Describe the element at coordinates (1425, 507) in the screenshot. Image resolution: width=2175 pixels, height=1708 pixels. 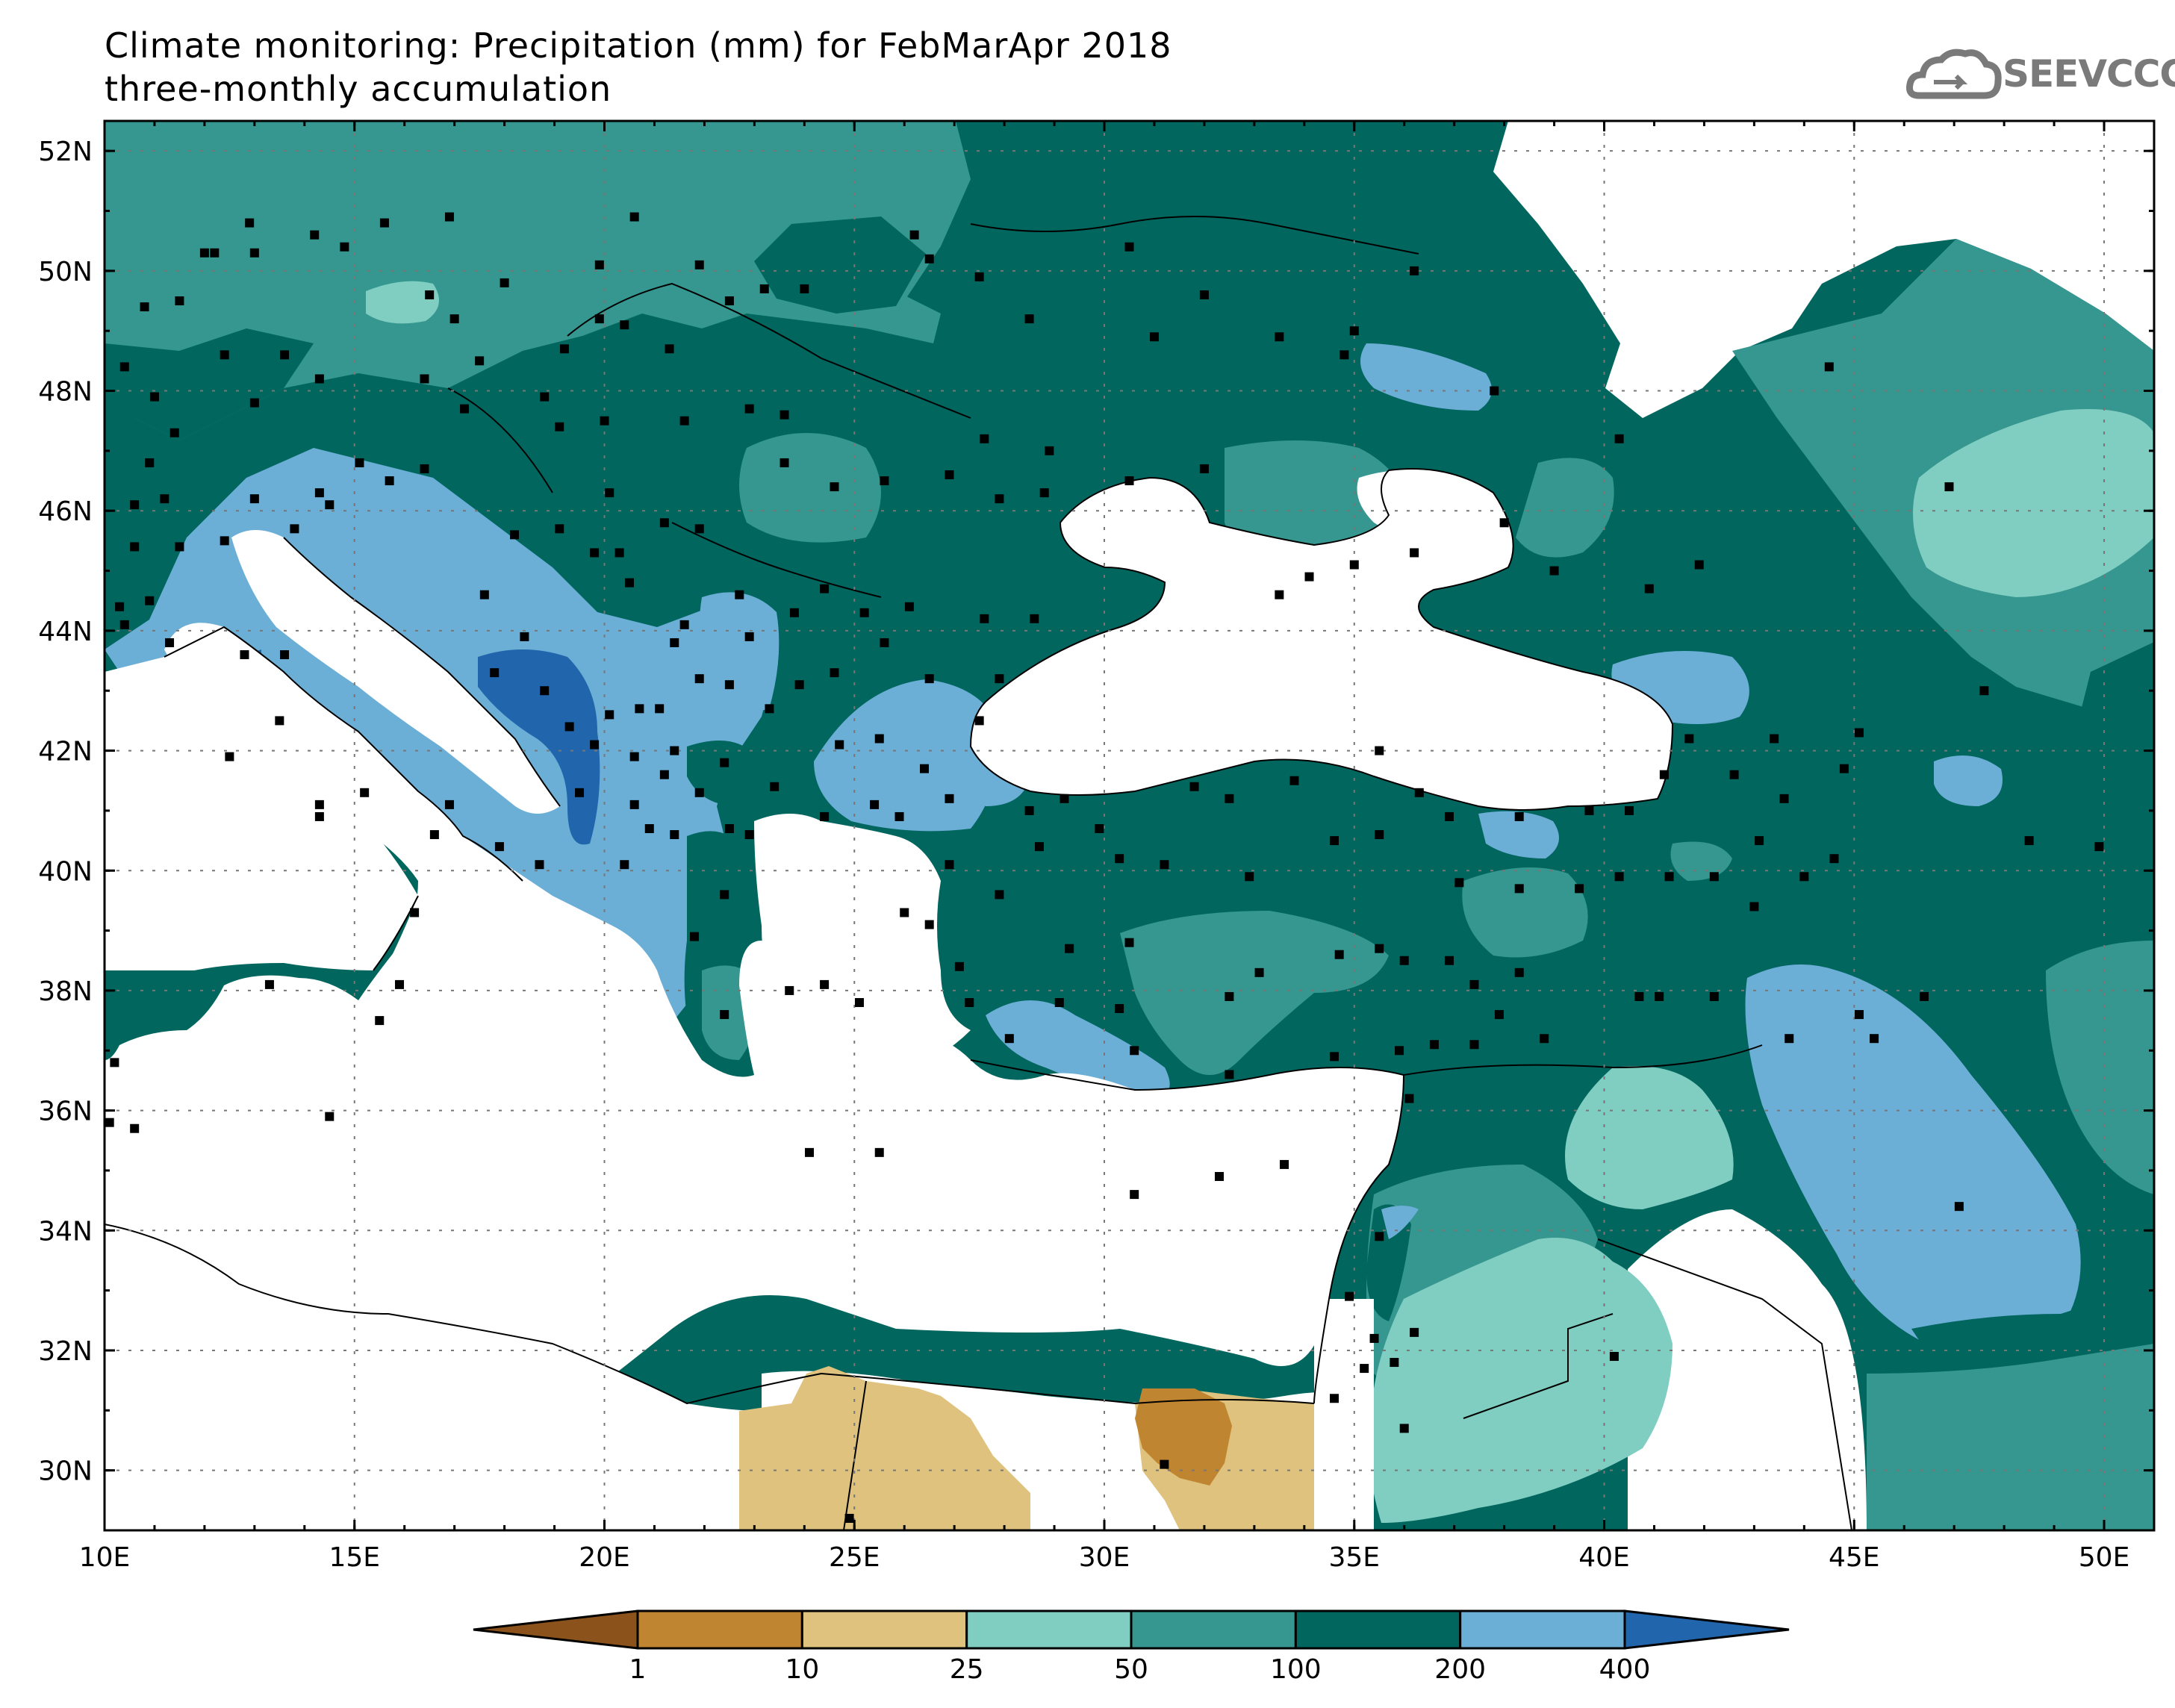
I see `sea-azov` at that location.